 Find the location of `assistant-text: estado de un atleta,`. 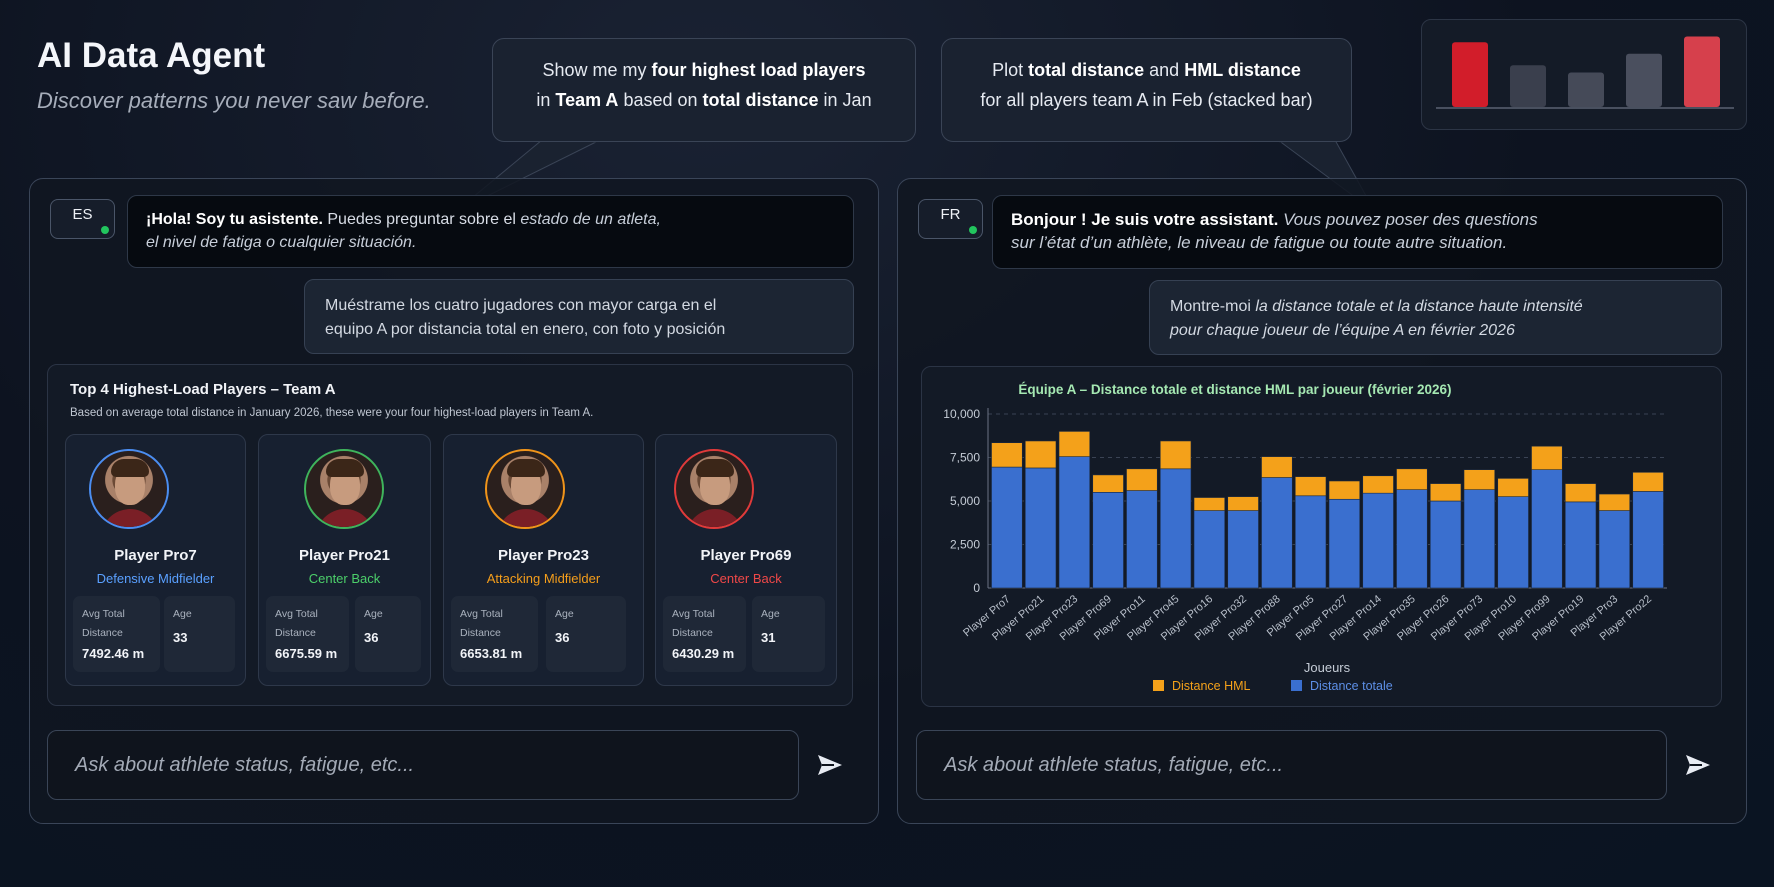

assistant-text: estado de un atleta, is located at coordinates (590, 219).